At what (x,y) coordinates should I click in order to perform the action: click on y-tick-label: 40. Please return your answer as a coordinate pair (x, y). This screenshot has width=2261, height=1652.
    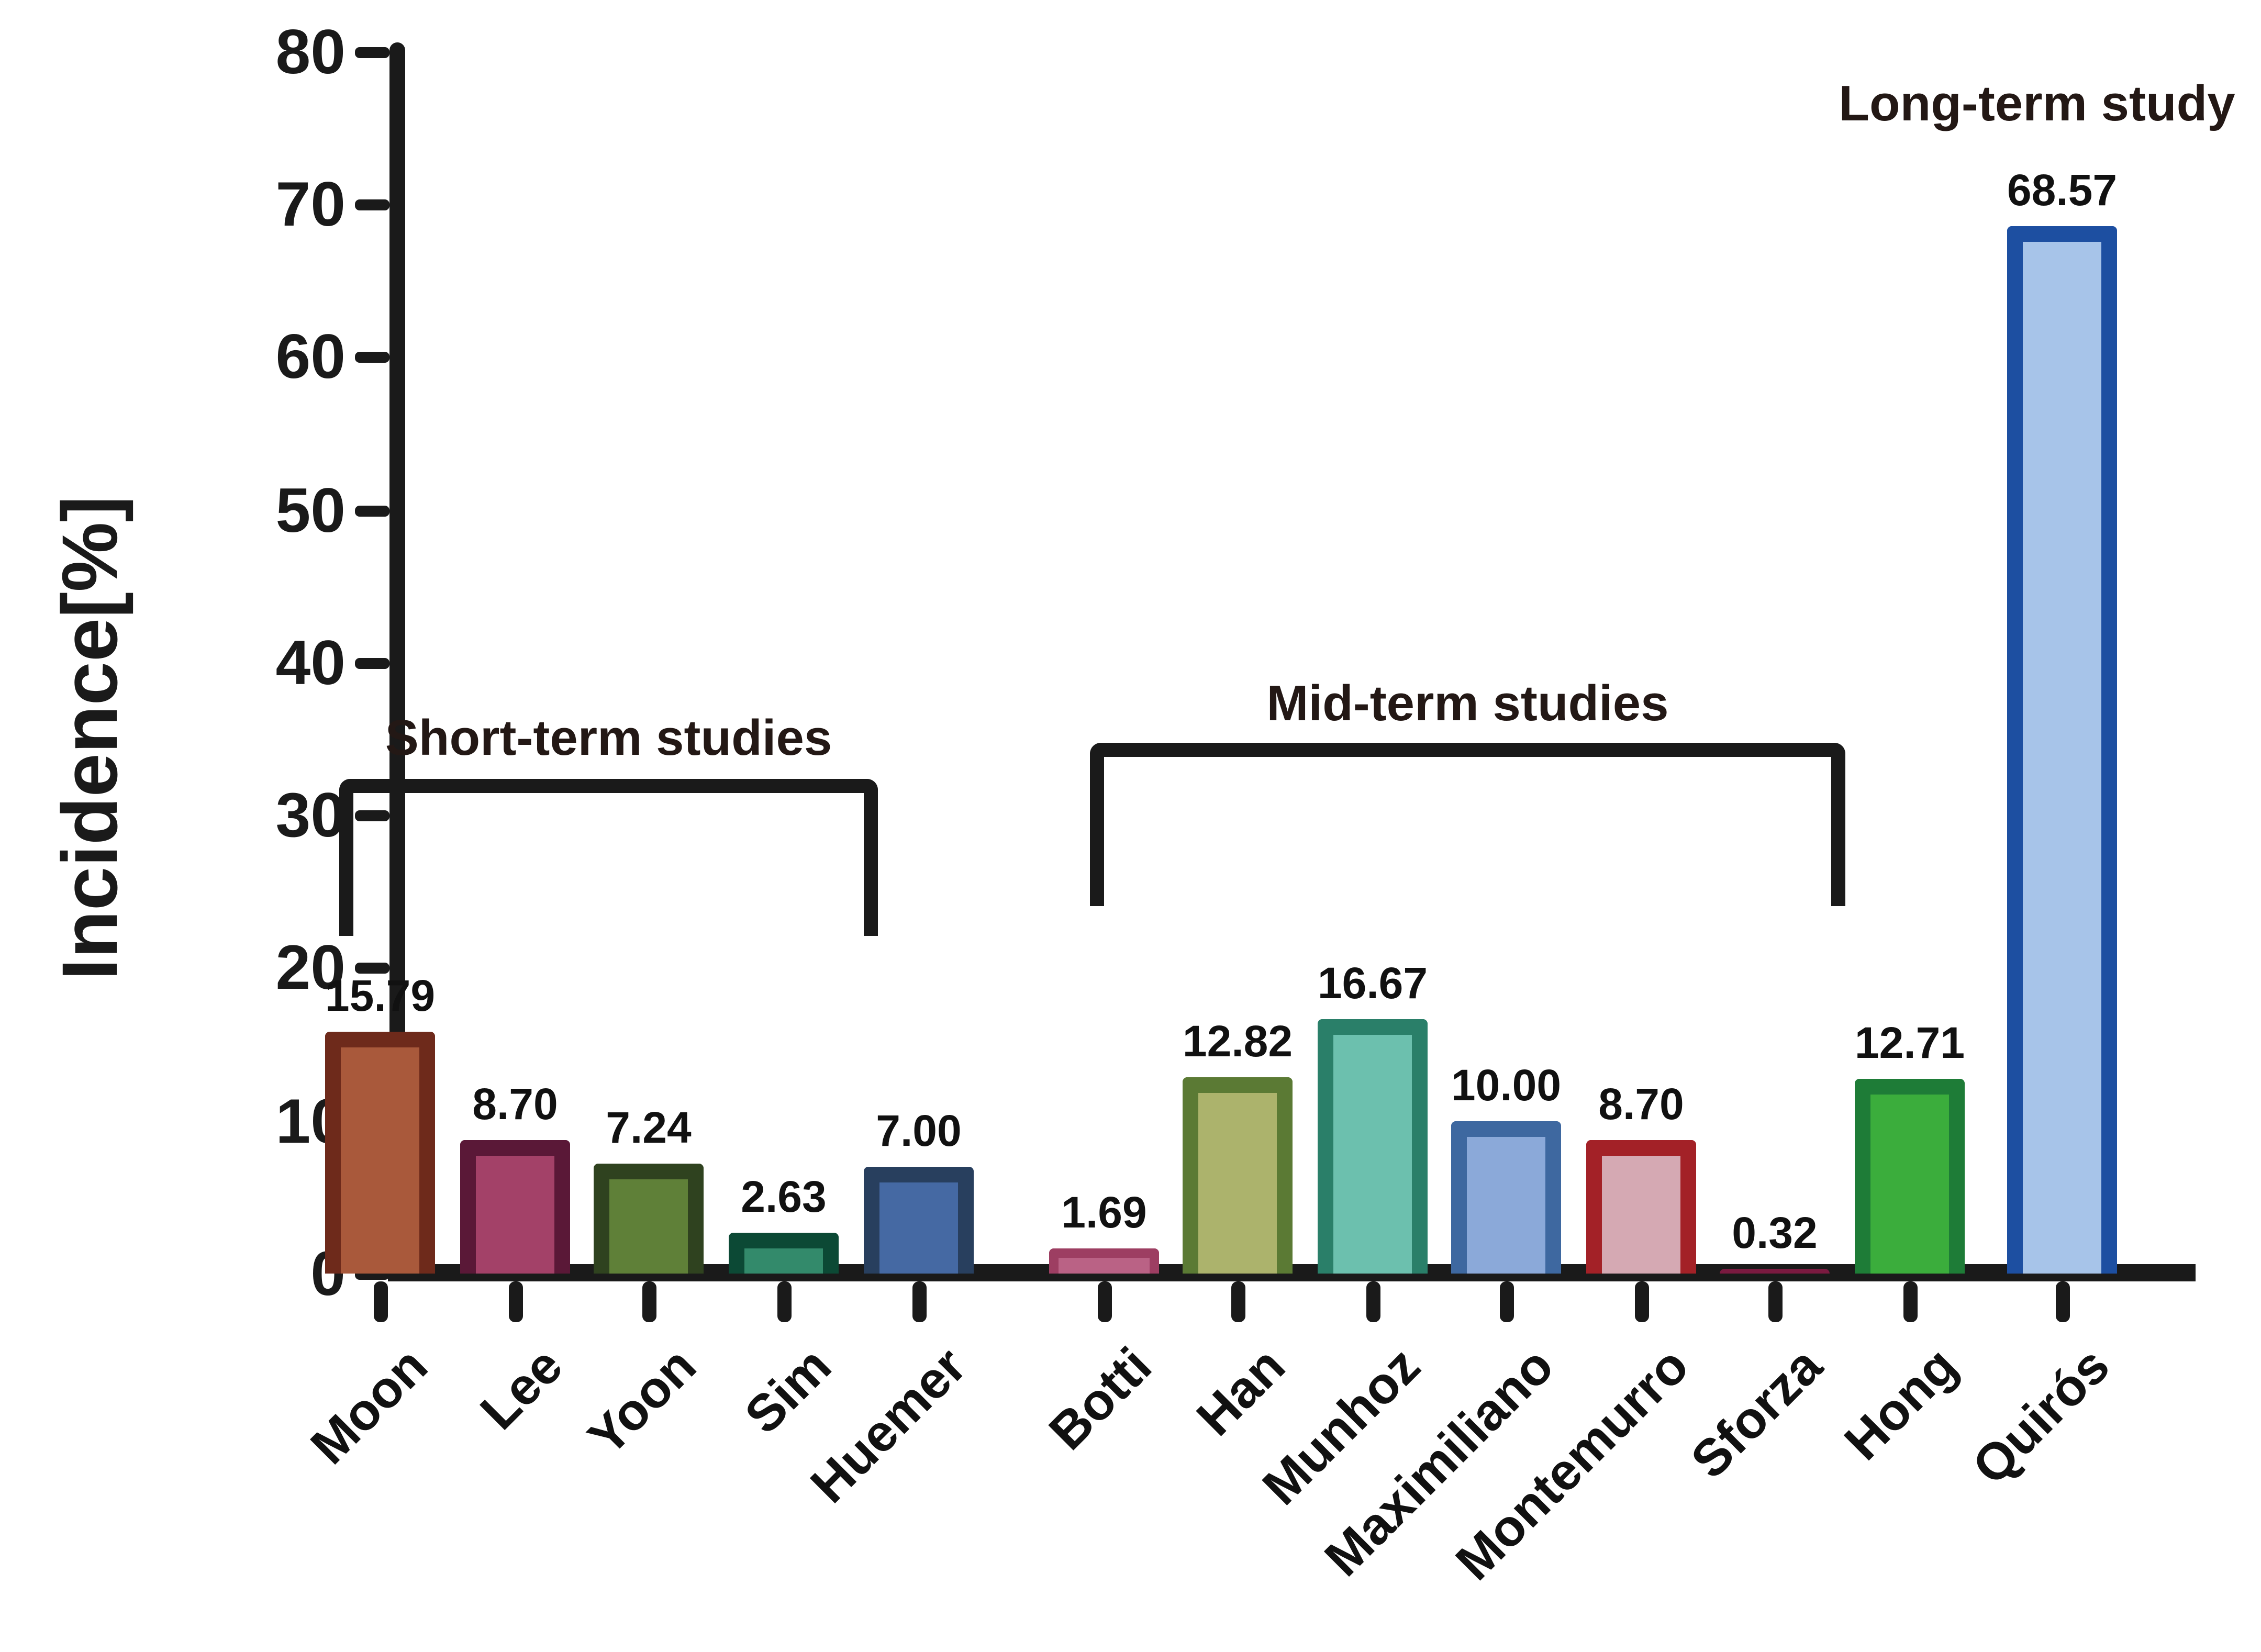
    Looking at the image, I should click on (310, 663).